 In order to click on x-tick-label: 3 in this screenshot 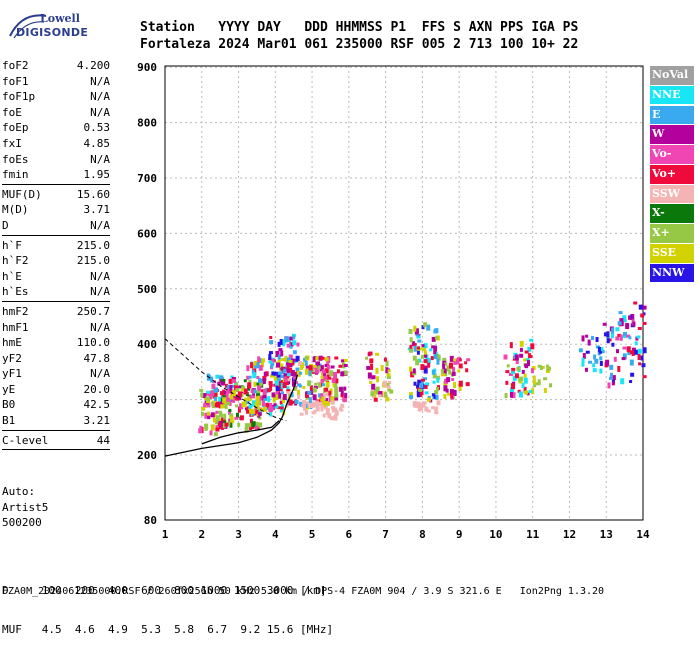, I will do `click(238, 534)`.